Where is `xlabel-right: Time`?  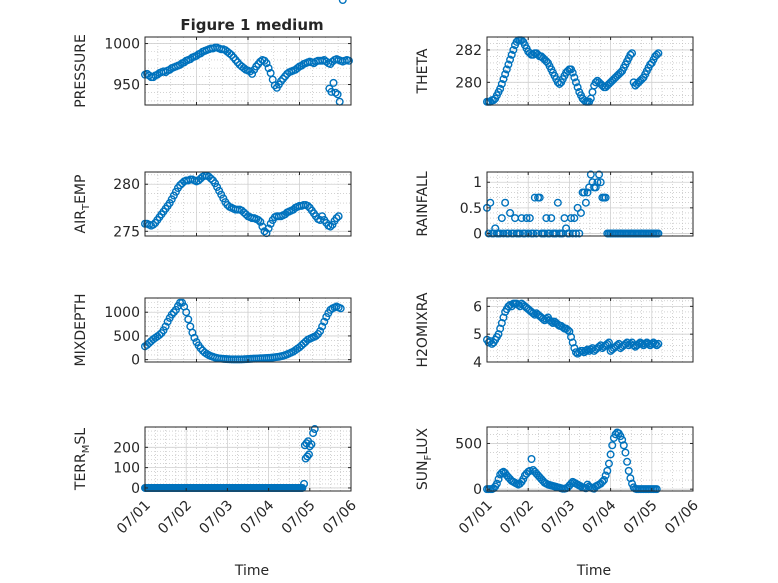
xlabel-right: Time is located at coordinates (593, 571).